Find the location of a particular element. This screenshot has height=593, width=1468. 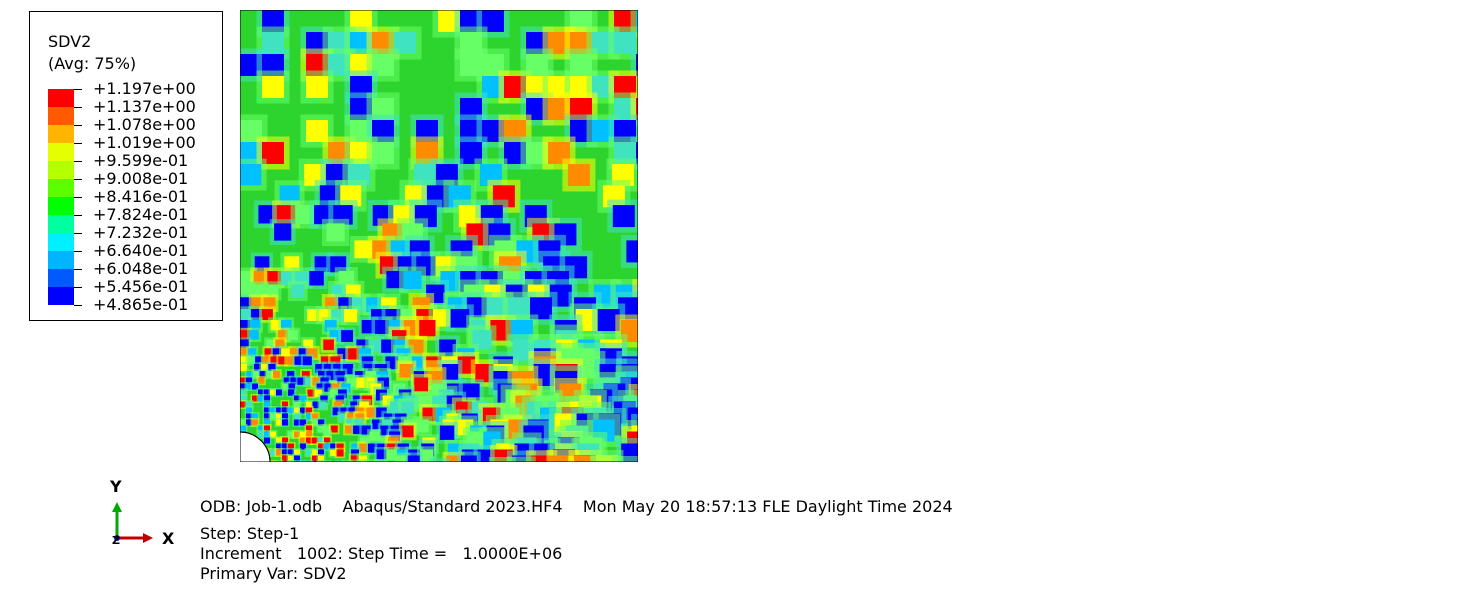

legend-level-label: +5.456e-01 is located at coordinates (141, 286).